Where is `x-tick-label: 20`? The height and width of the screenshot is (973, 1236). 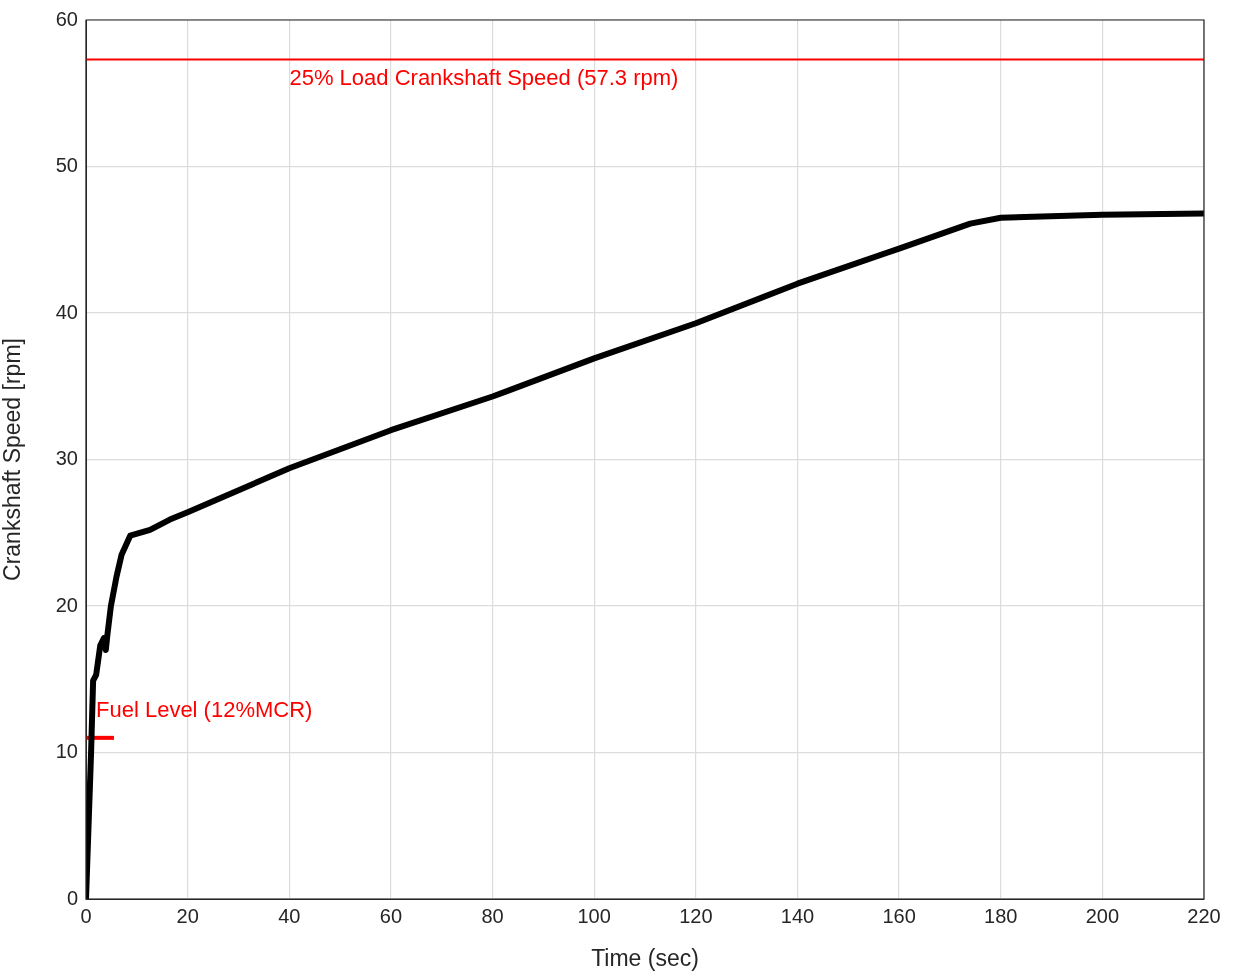
x-tick-label: 20 is located at coordinates (187, 915).